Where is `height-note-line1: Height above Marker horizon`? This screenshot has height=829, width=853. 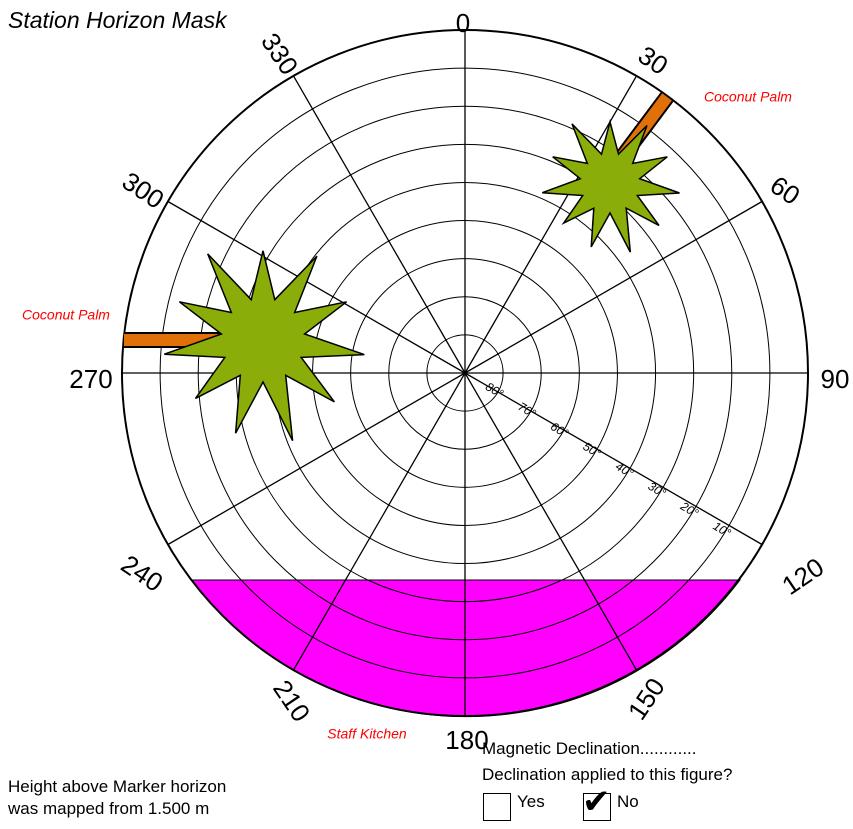 height-note-line1: Height above Marker horizon is located at coordinates (117, 786).